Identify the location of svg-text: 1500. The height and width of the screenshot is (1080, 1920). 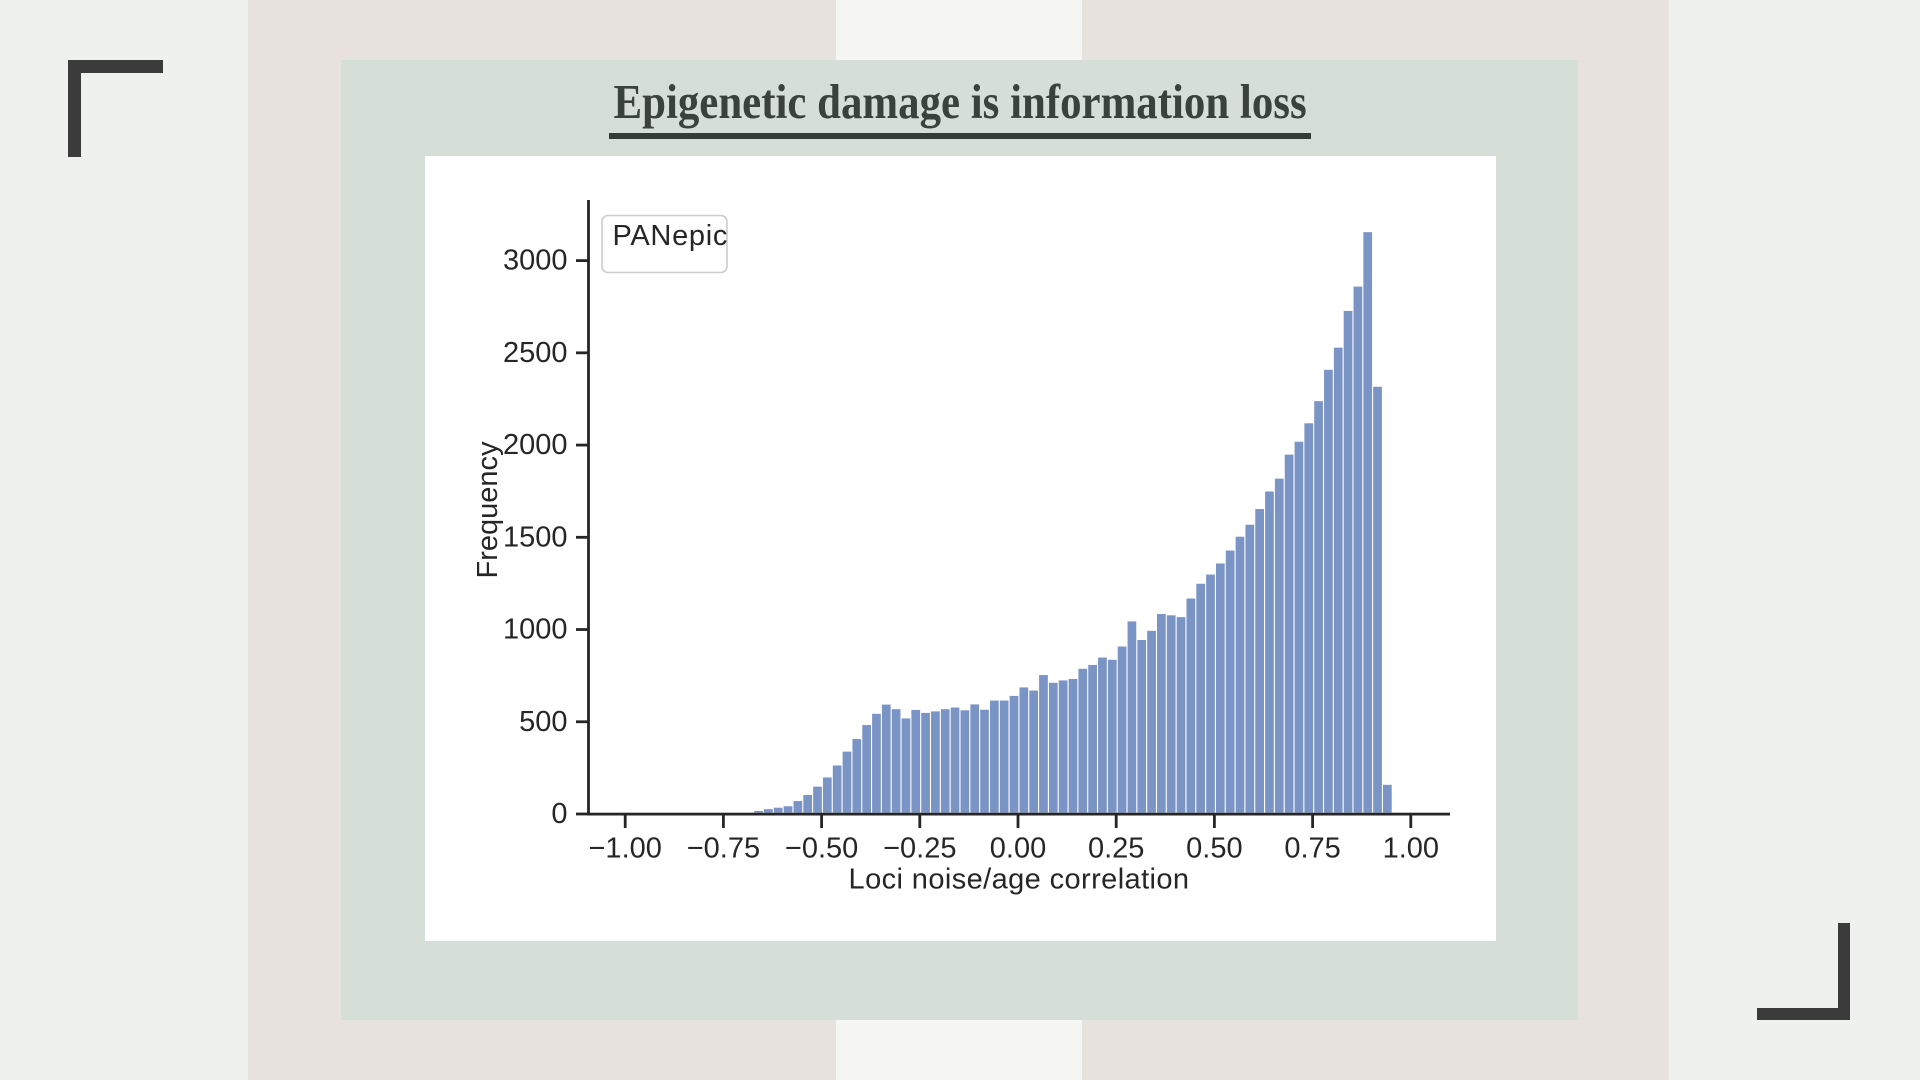
(535, 537).